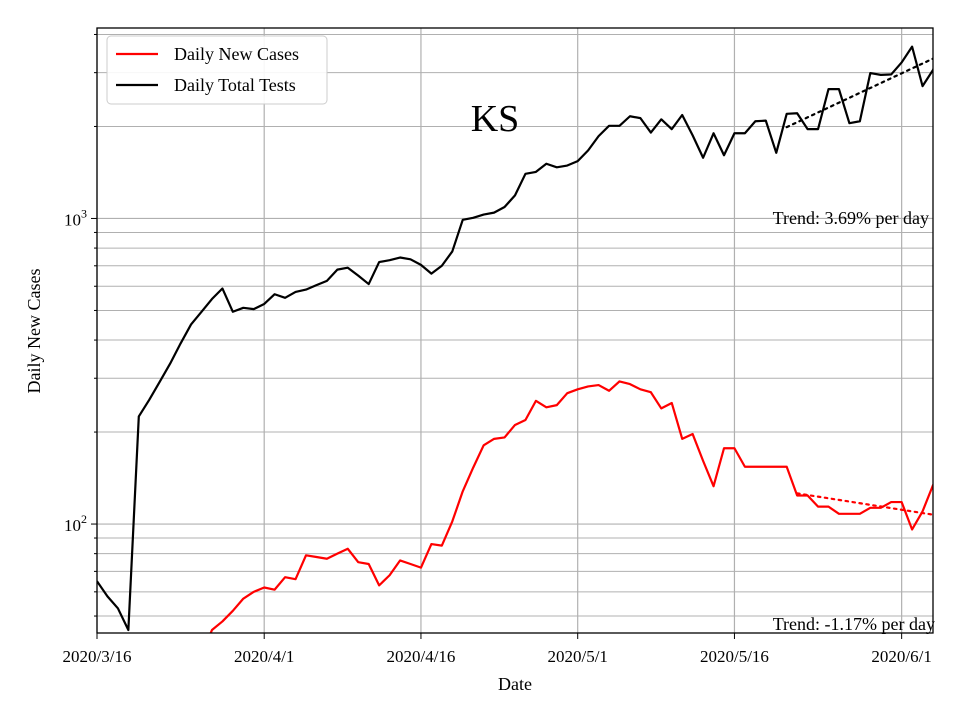 The height and width of the screenshot is (720, 960). I want to click on legend-box, so click(217, 70).